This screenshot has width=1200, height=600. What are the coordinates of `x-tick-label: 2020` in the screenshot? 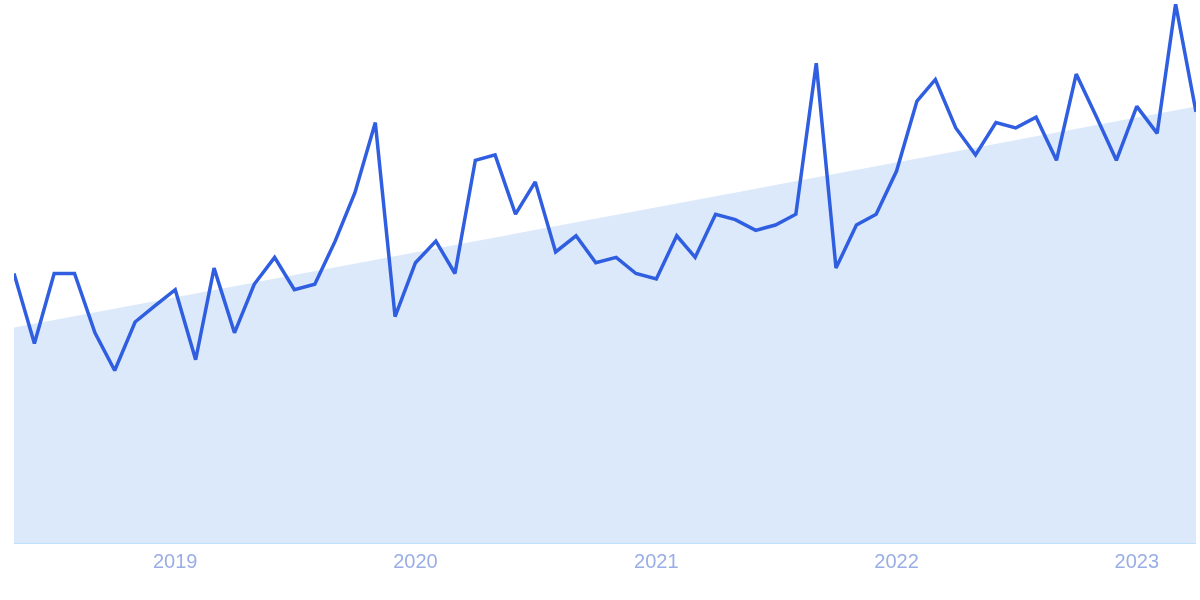 It's located at (415, 561).